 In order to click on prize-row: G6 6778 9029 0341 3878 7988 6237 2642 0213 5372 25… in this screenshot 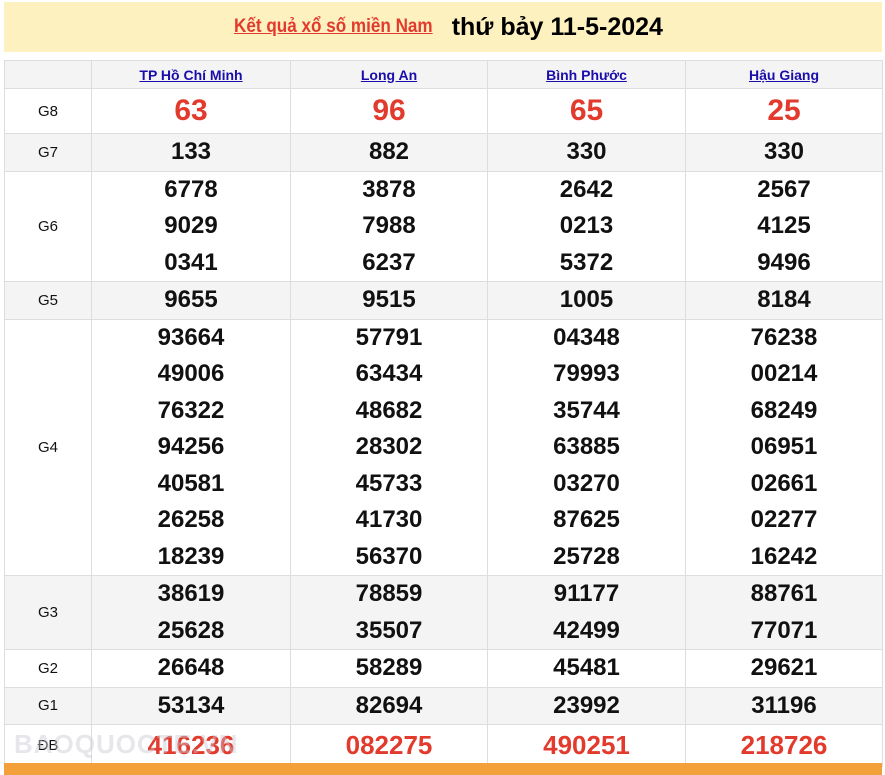, I will do `click(443, 226)`.